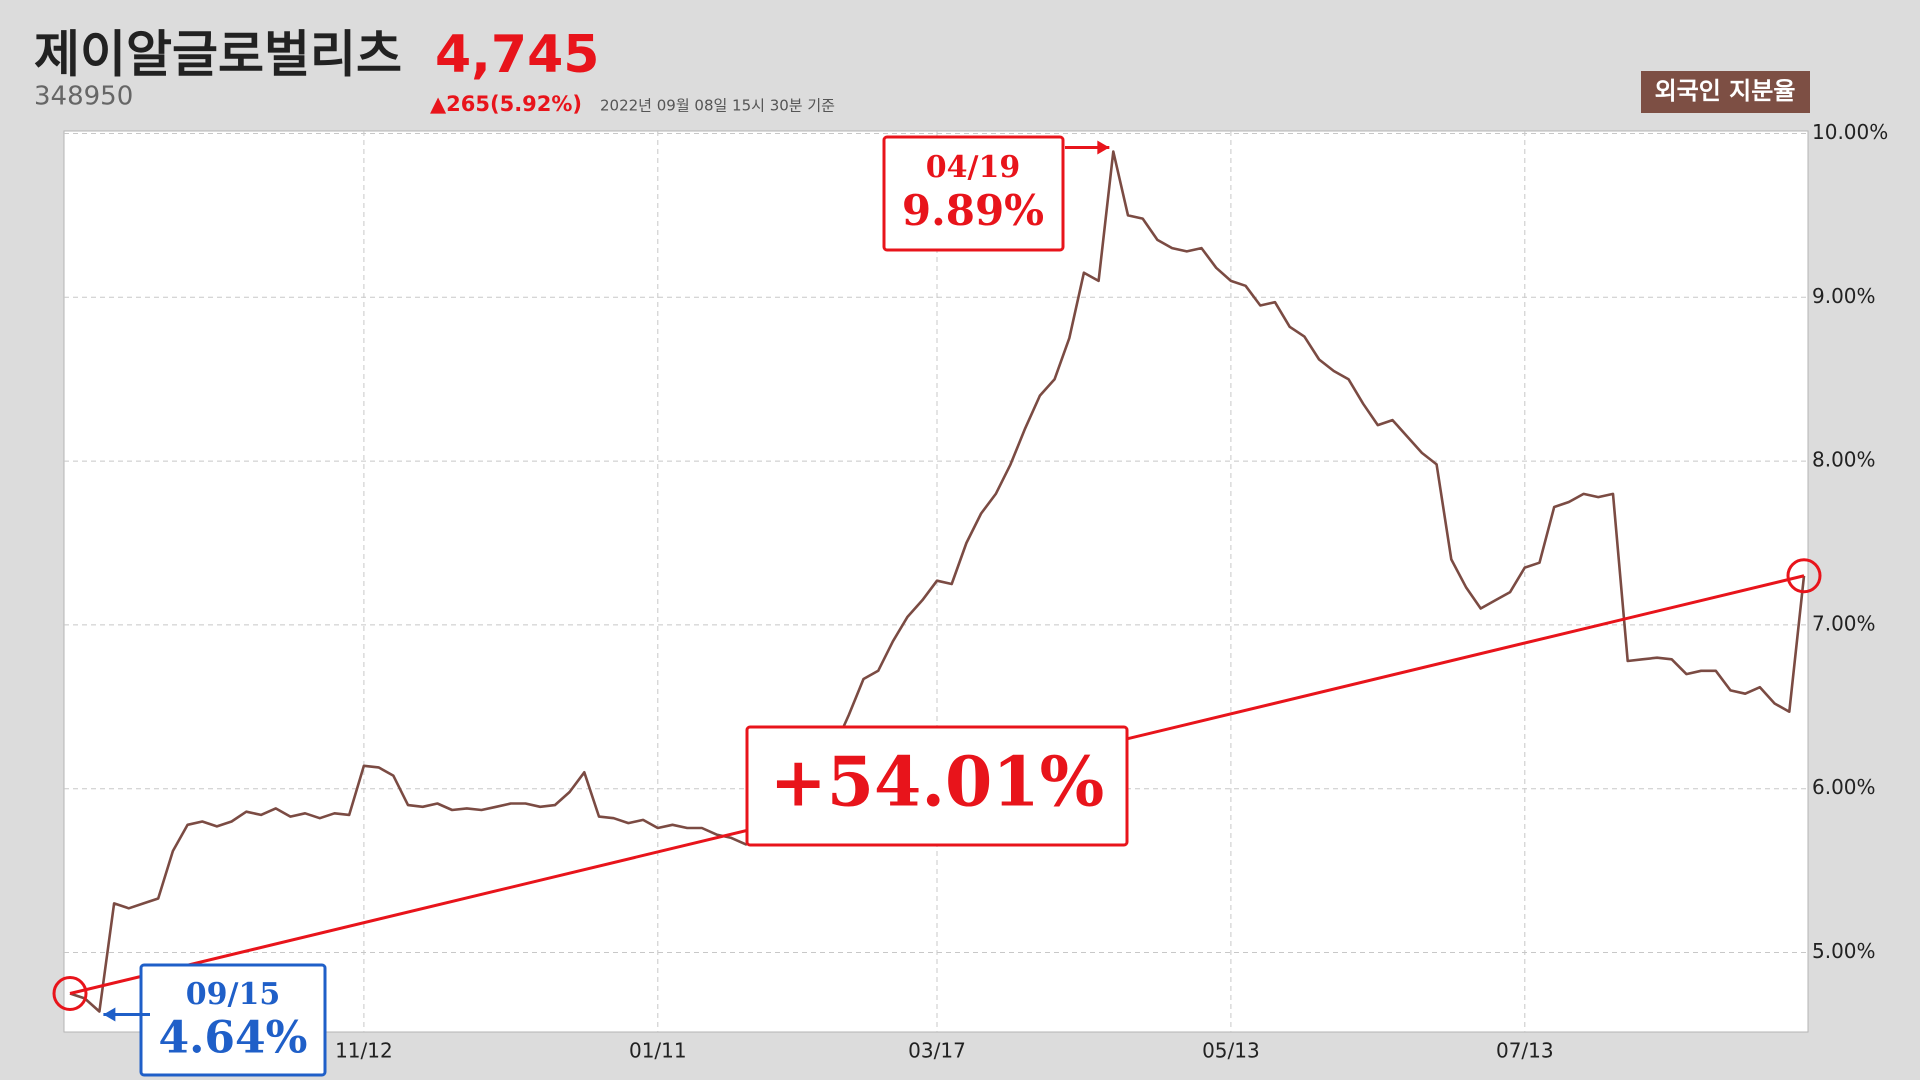  What do you see at coordinates (937, 783) in the screenshot?
I see `change-label: +54.01%` at bounding box center [937, 783].